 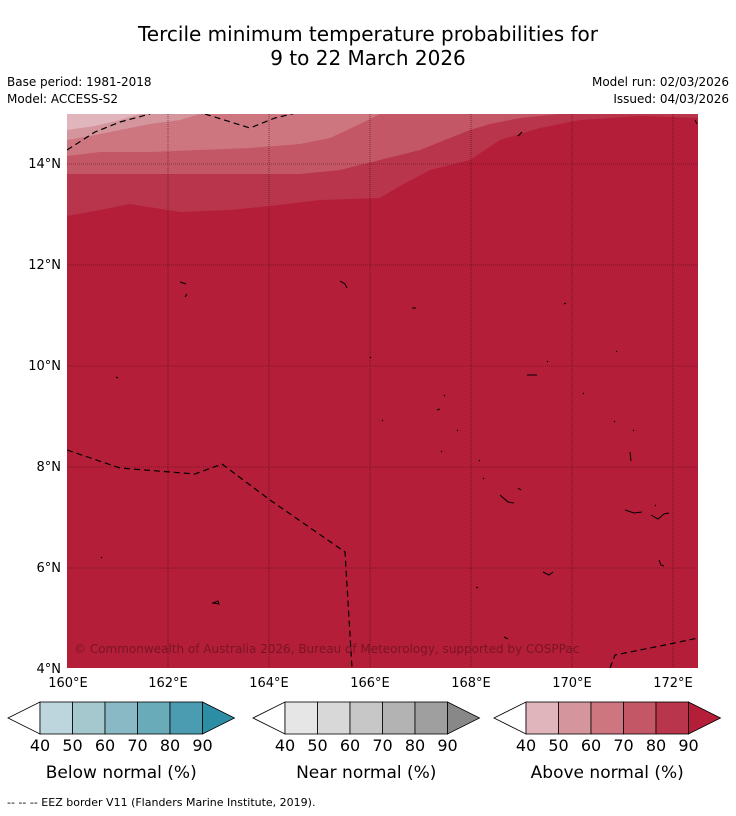 What do you see at coordinates (572, 683) in the screenshot?
I see `lon-label: 170°E` at bounding box center [572, 683].